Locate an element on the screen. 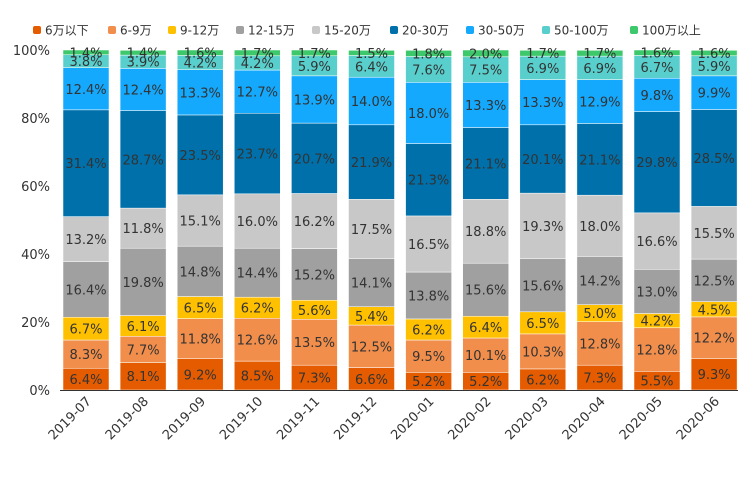 The width and height of the screenshot is (750, 500). bar-value-label: 12.4% is located at coordinates (142, 90).